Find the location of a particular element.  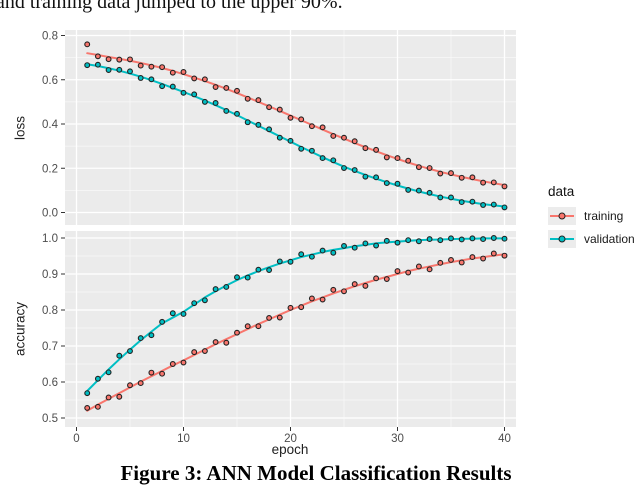

y-tick-label: 0.8 is located at coordinates (50, 37).